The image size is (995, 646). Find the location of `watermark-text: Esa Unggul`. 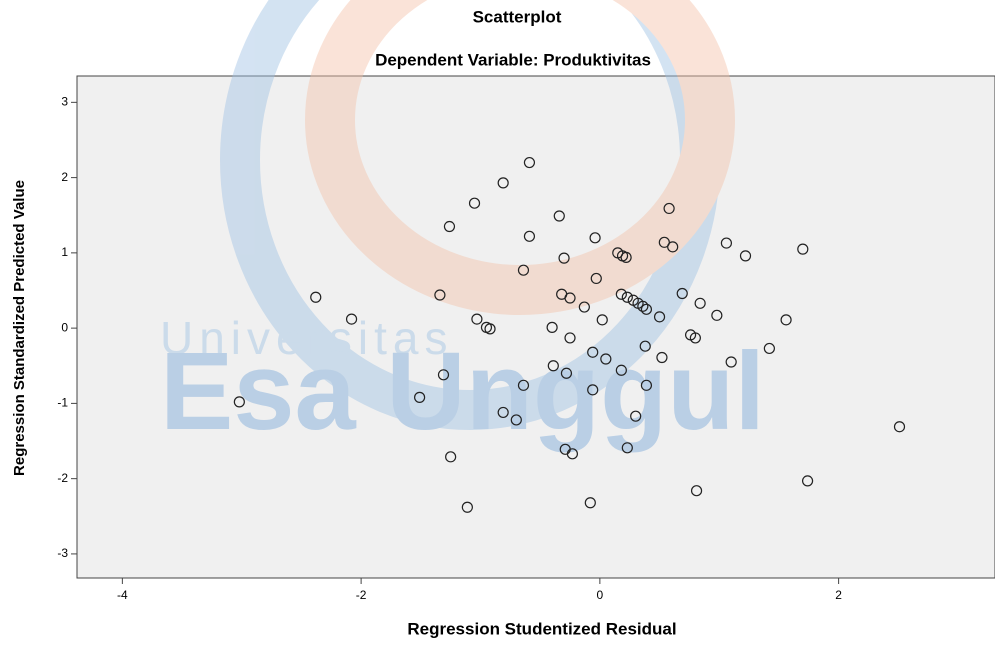

watermark-text: Esa Unggul is located at coordinates (462, 391).